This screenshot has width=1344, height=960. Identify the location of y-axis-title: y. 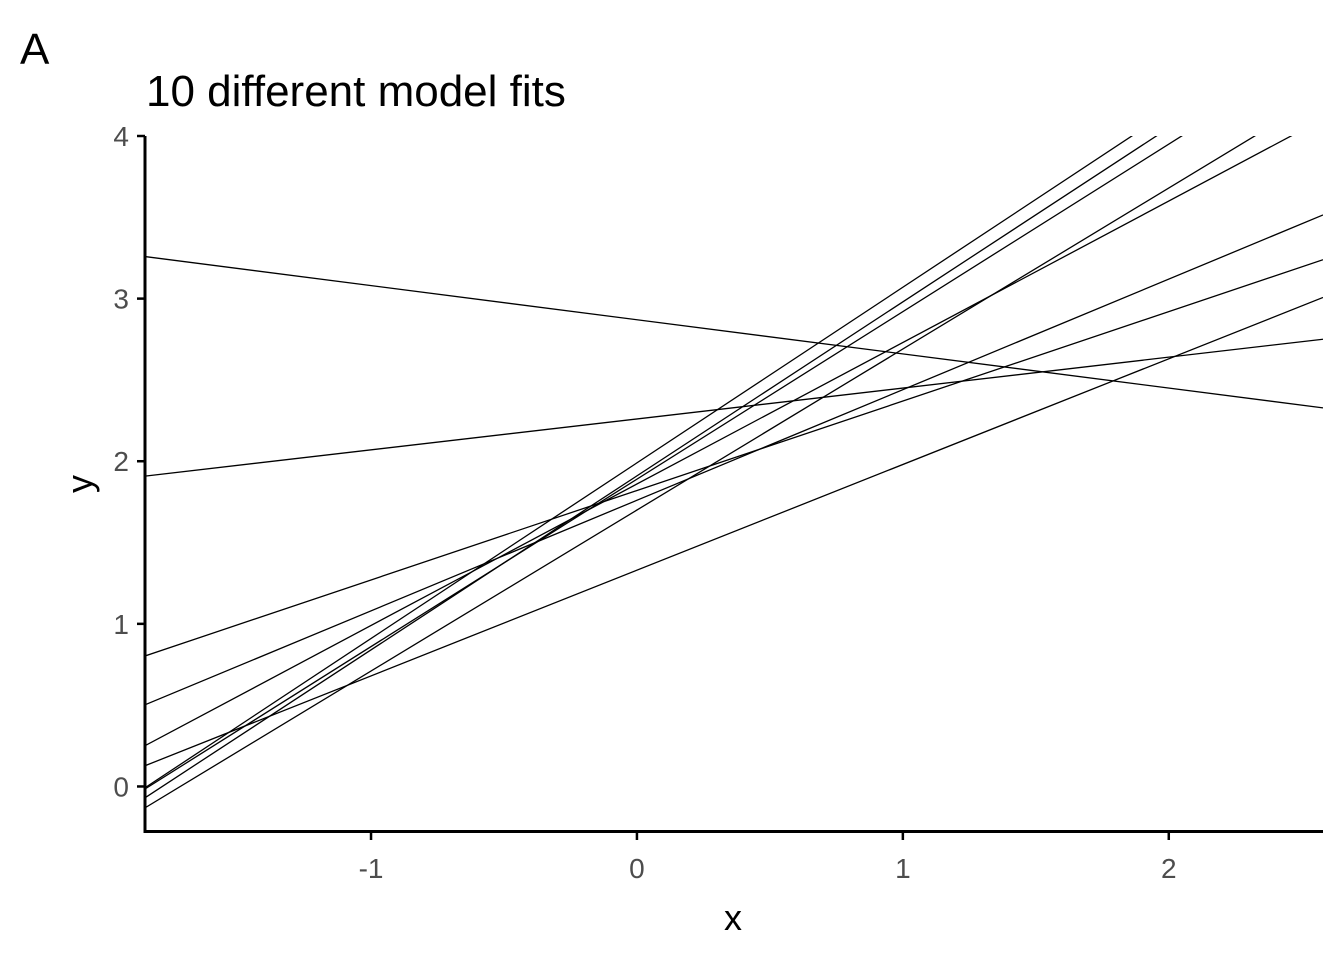
(79, 484).